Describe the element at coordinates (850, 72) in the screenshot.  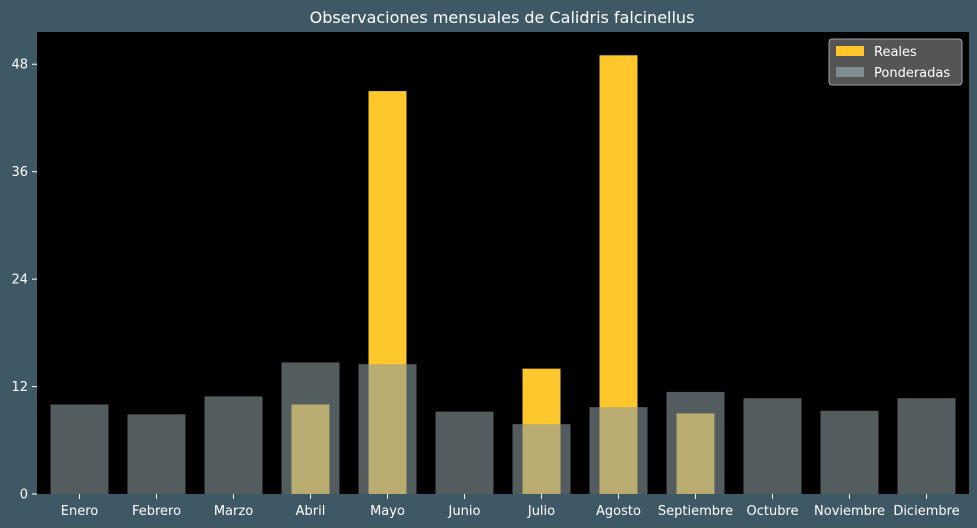
I see `legend-swatch-ponderadas` at that location.